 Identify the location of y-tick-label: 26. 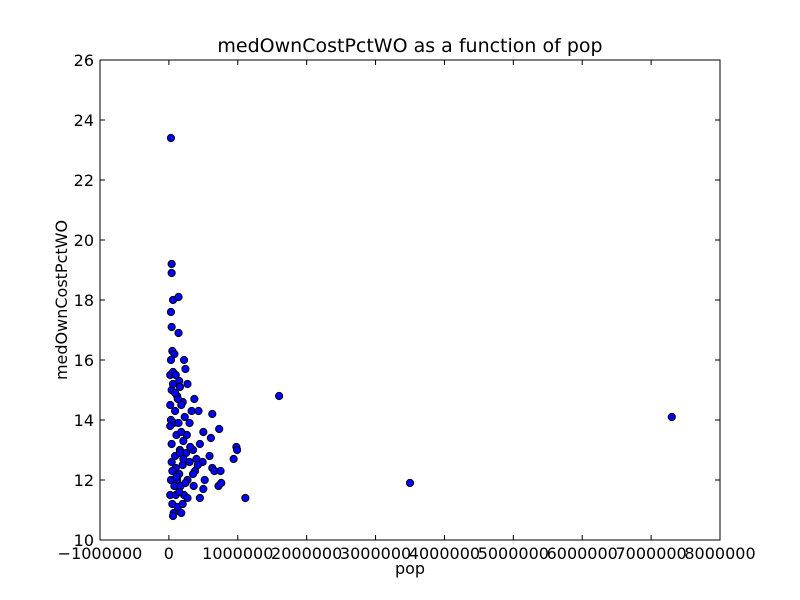
(84, 60).